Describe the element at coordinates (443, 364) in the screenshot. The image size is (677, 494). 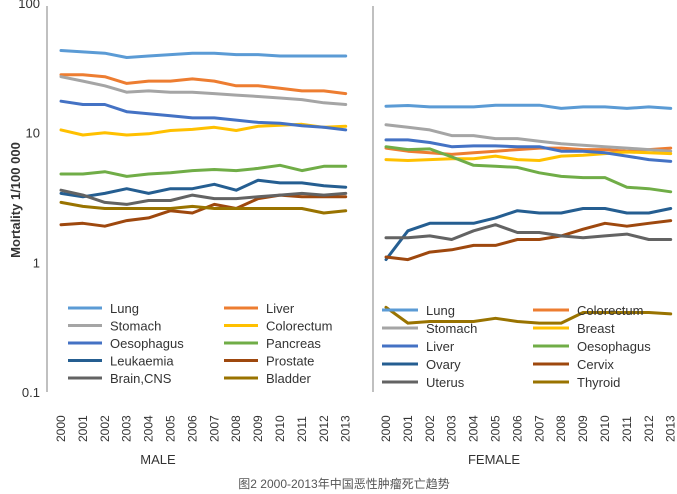
I see `legend-label: Ovary` at that location.